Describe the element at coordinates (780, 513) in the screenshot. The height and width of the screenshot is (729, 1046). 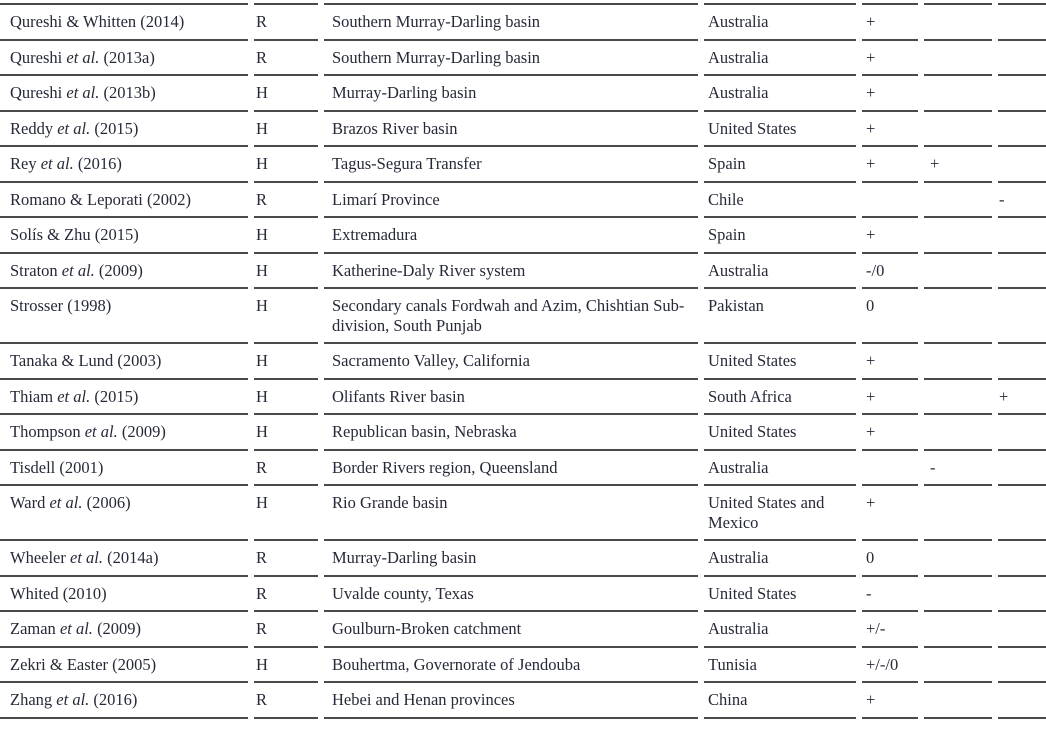
I see `country-cell: United States and Mexico` at that location.